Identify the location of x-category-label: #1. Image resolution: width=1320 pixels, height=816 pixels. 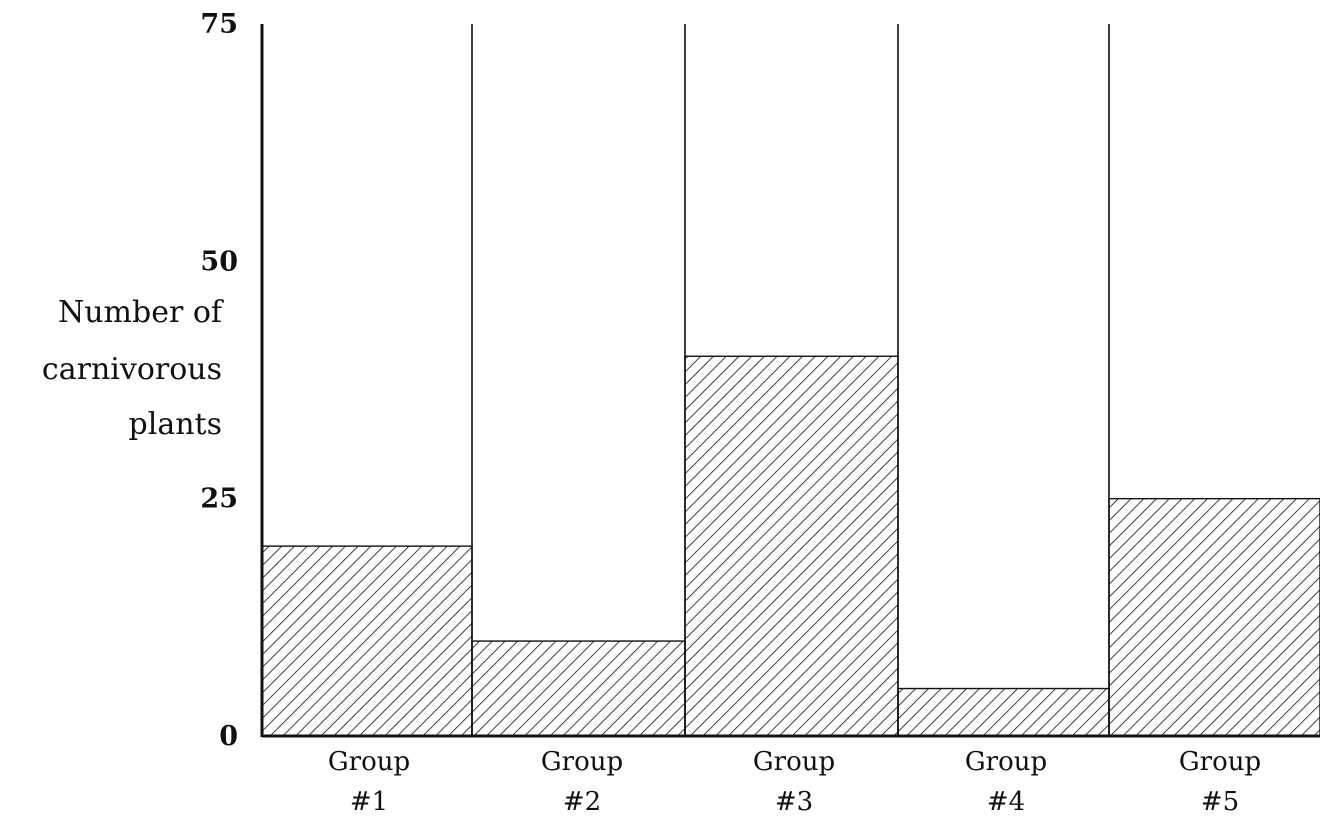
(369, 801).